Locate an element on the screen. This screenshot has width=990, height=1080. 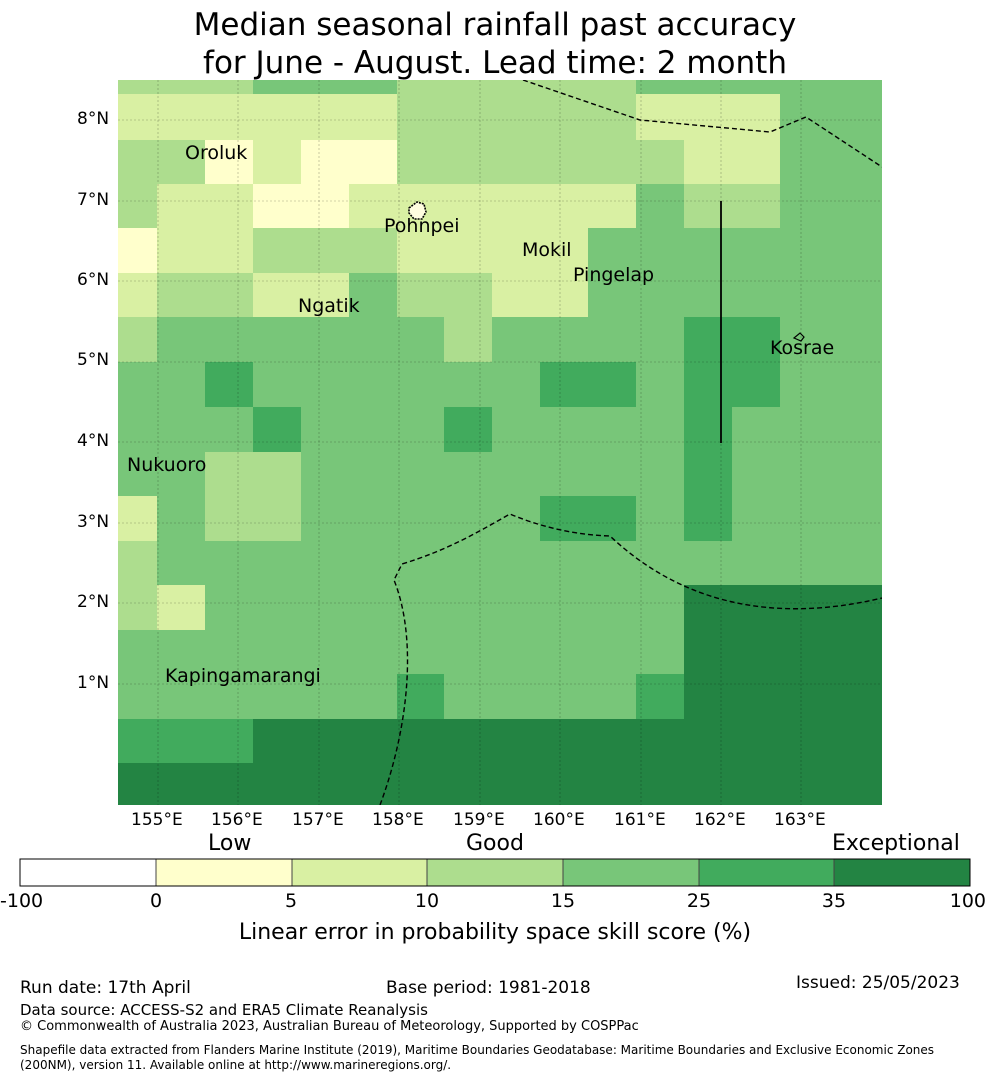
lon-label-159e: 159°E is located at coordinates (479, 820).